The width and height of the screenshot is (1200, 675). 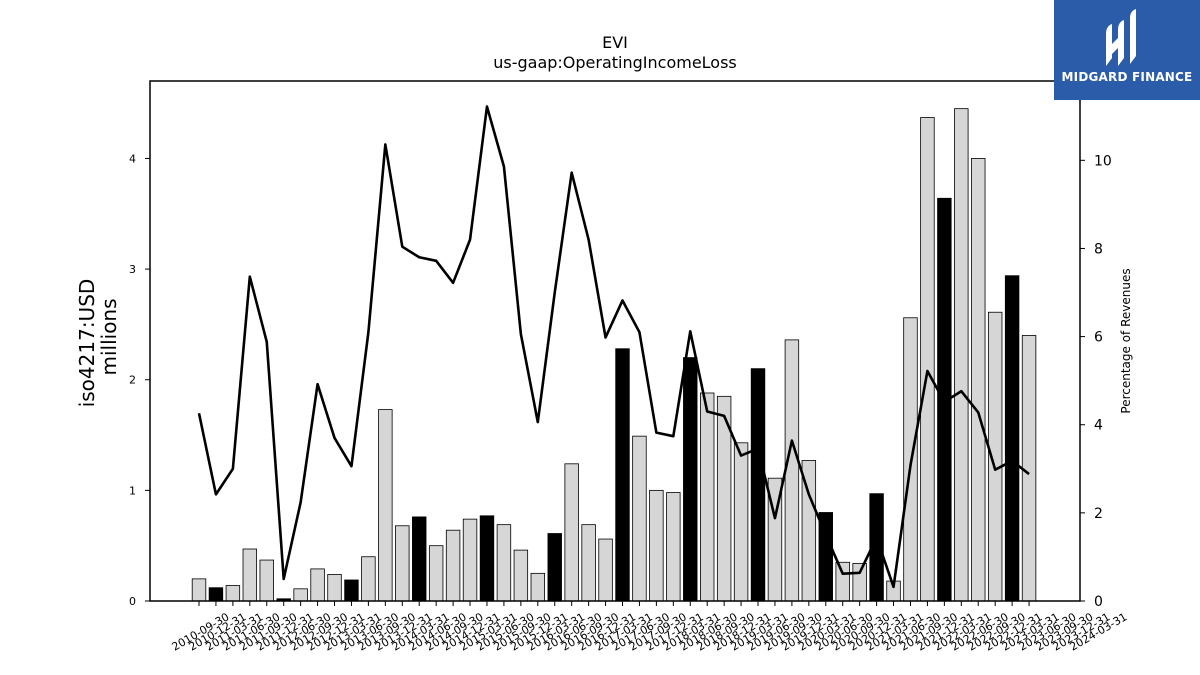 What do you see at coordinates (1098, 514) in the screenshot?
I see `y2-tick-label: 2` at bounding box center [1098, 514].